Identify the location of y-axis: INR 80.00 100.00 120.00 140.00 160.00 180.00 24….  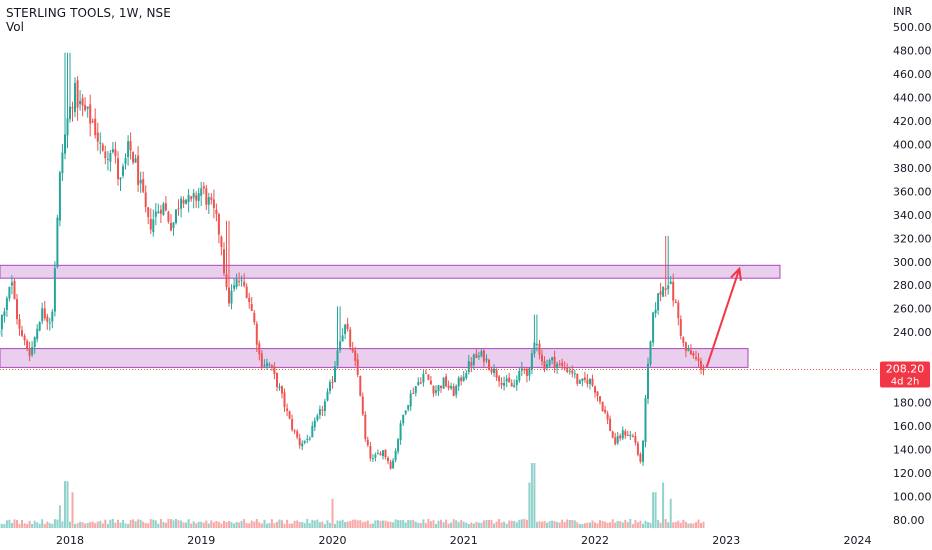
(912, 266).